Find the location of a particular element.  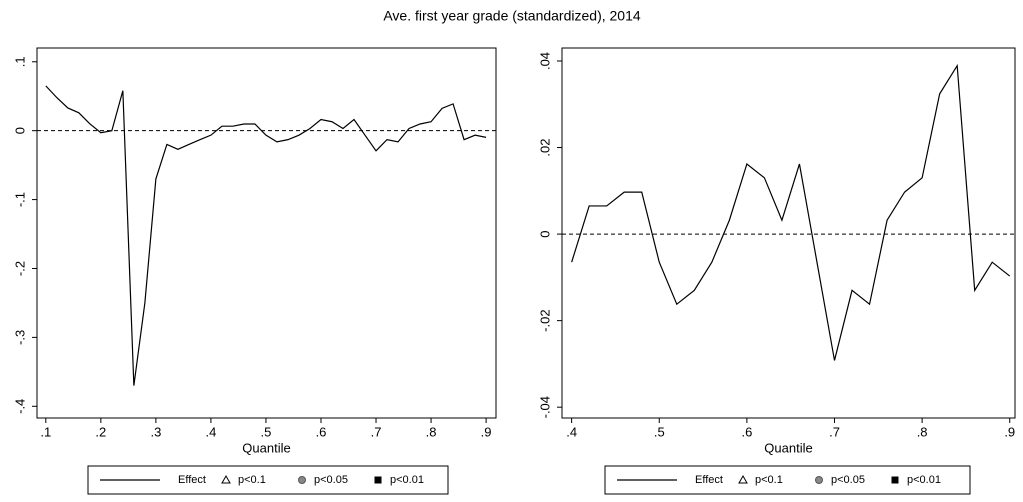

y-tick-label: -.02 is located at coordinates (544, 320).